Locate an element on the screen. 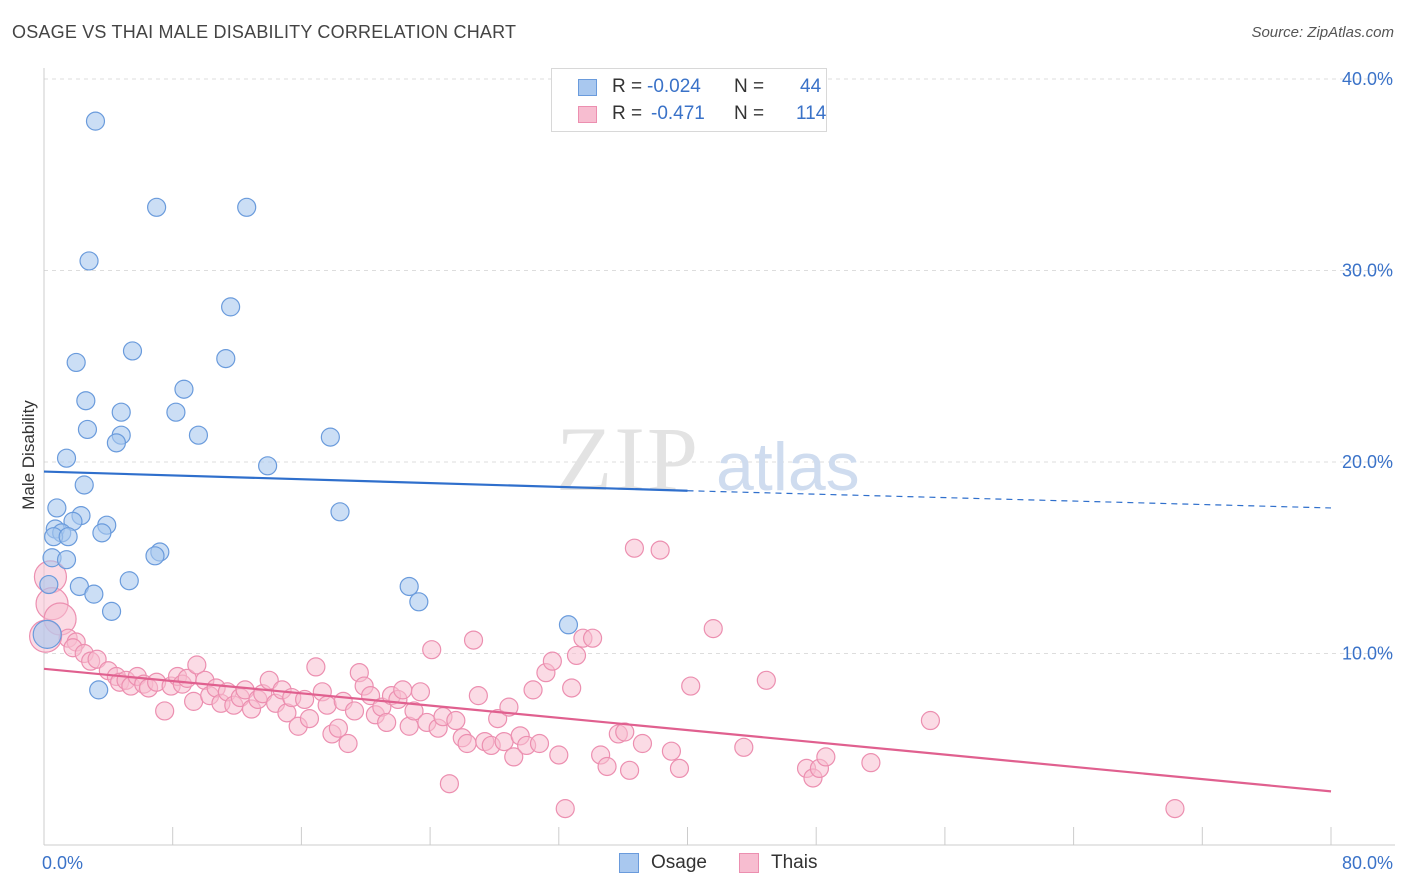 The width and height of the screenshot is (1406, 892). thais-legend-label: Thais is located at coordinates (794, 862).